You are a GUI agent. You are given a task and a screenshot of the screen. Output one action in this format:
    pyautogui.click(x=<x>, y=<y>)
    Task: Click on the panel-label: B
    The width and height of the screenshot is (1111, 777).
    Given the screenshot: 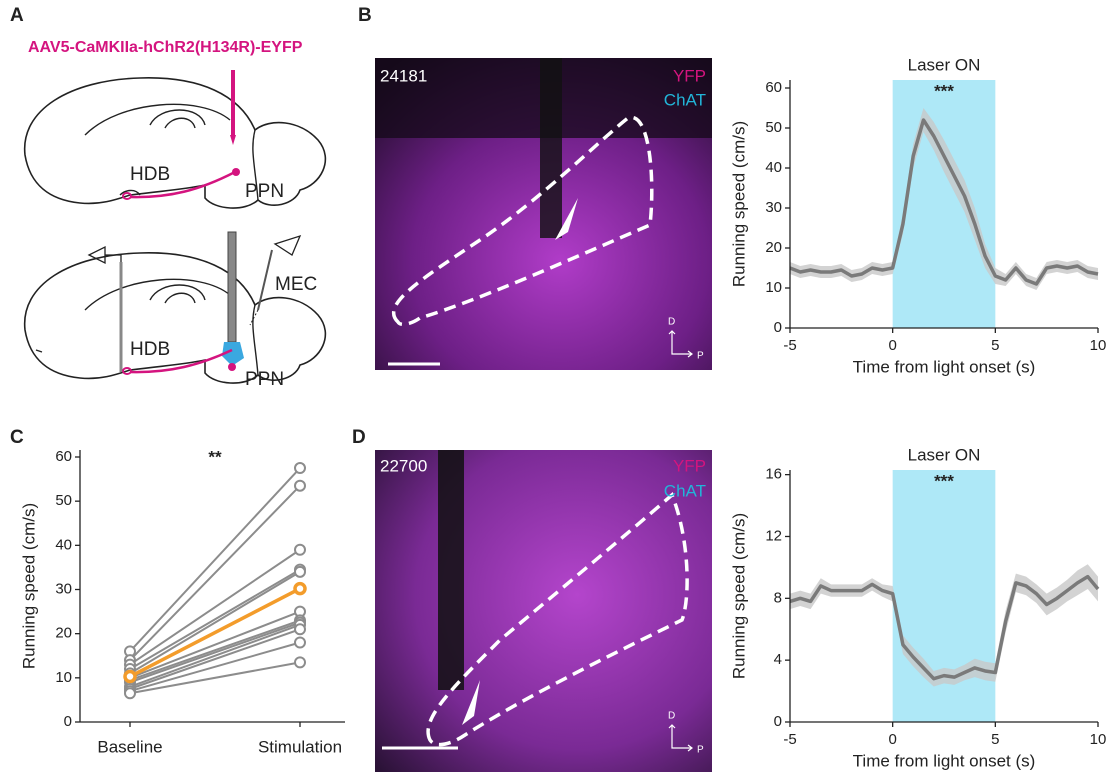 What is the action you would take?
    pyautogui.click(x=365, y=15)
    